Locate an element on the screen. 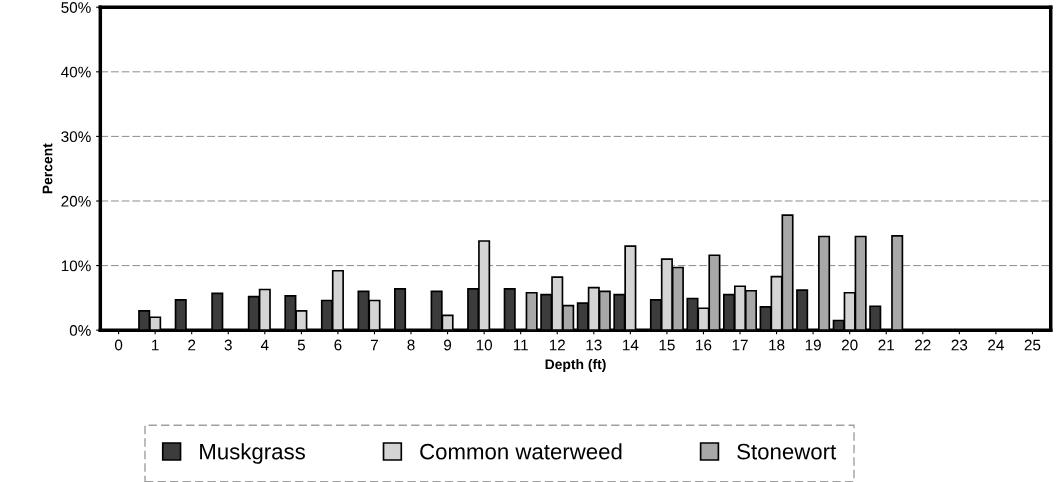  x-tick-label: 18 is located at coordinates (777, 345).